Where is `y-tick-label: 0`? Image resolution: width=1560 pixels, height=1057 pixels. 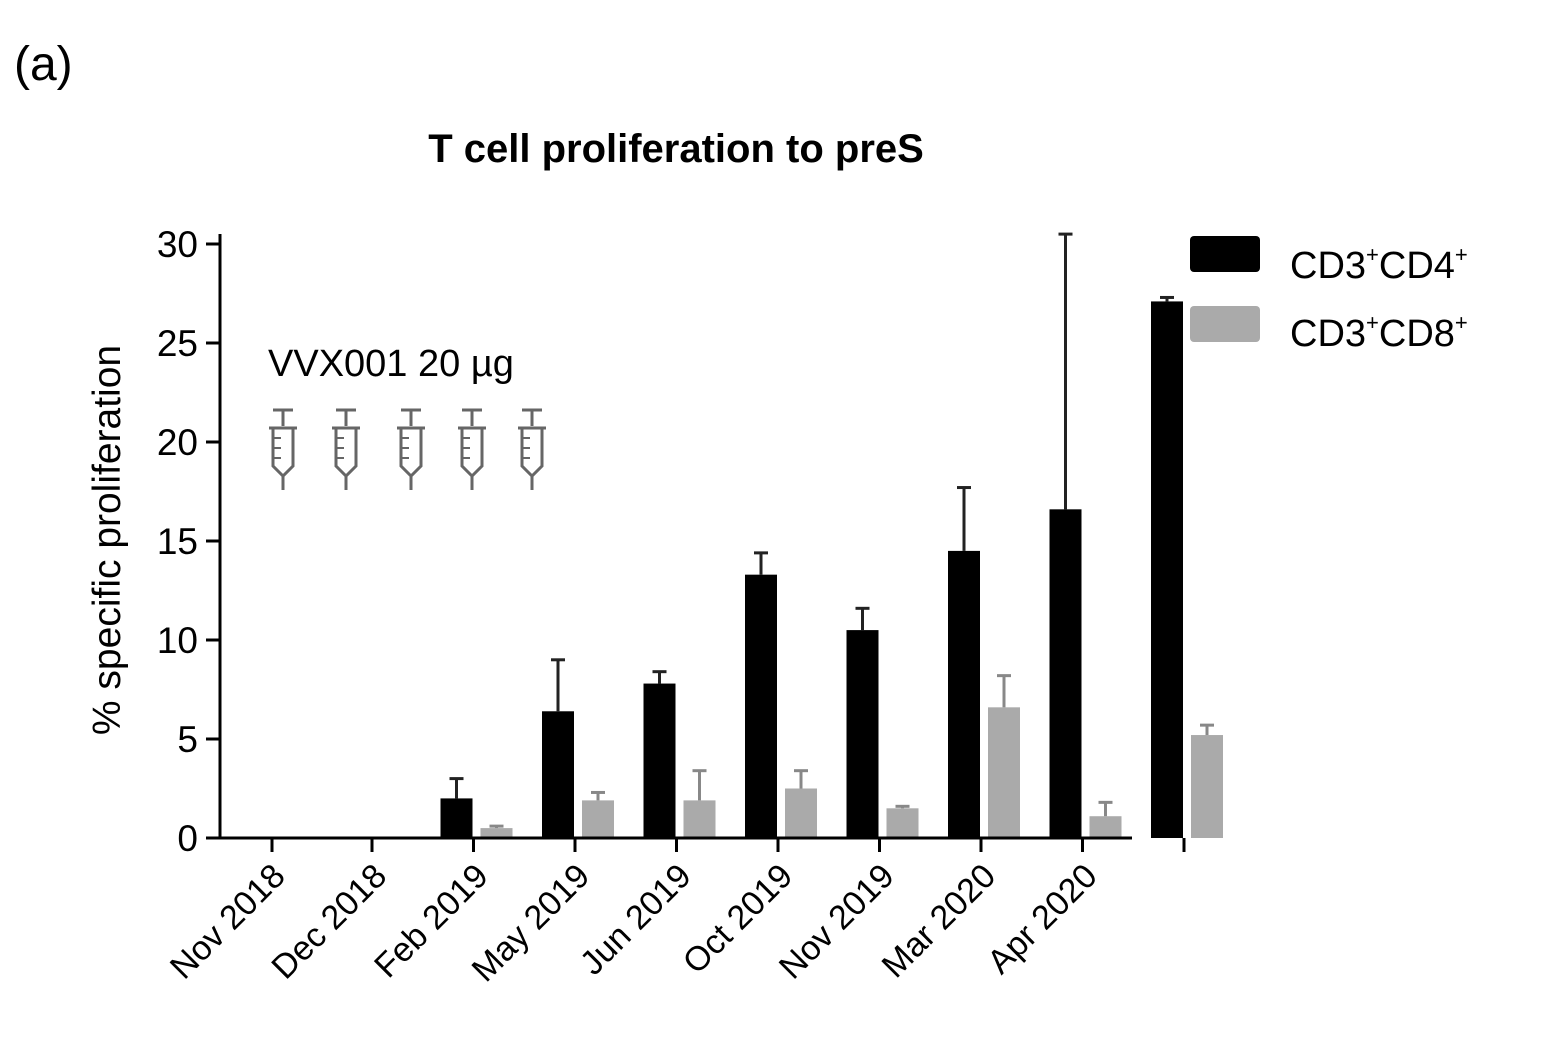
y-tick-label: 0 is located at coordinates (187, 838).